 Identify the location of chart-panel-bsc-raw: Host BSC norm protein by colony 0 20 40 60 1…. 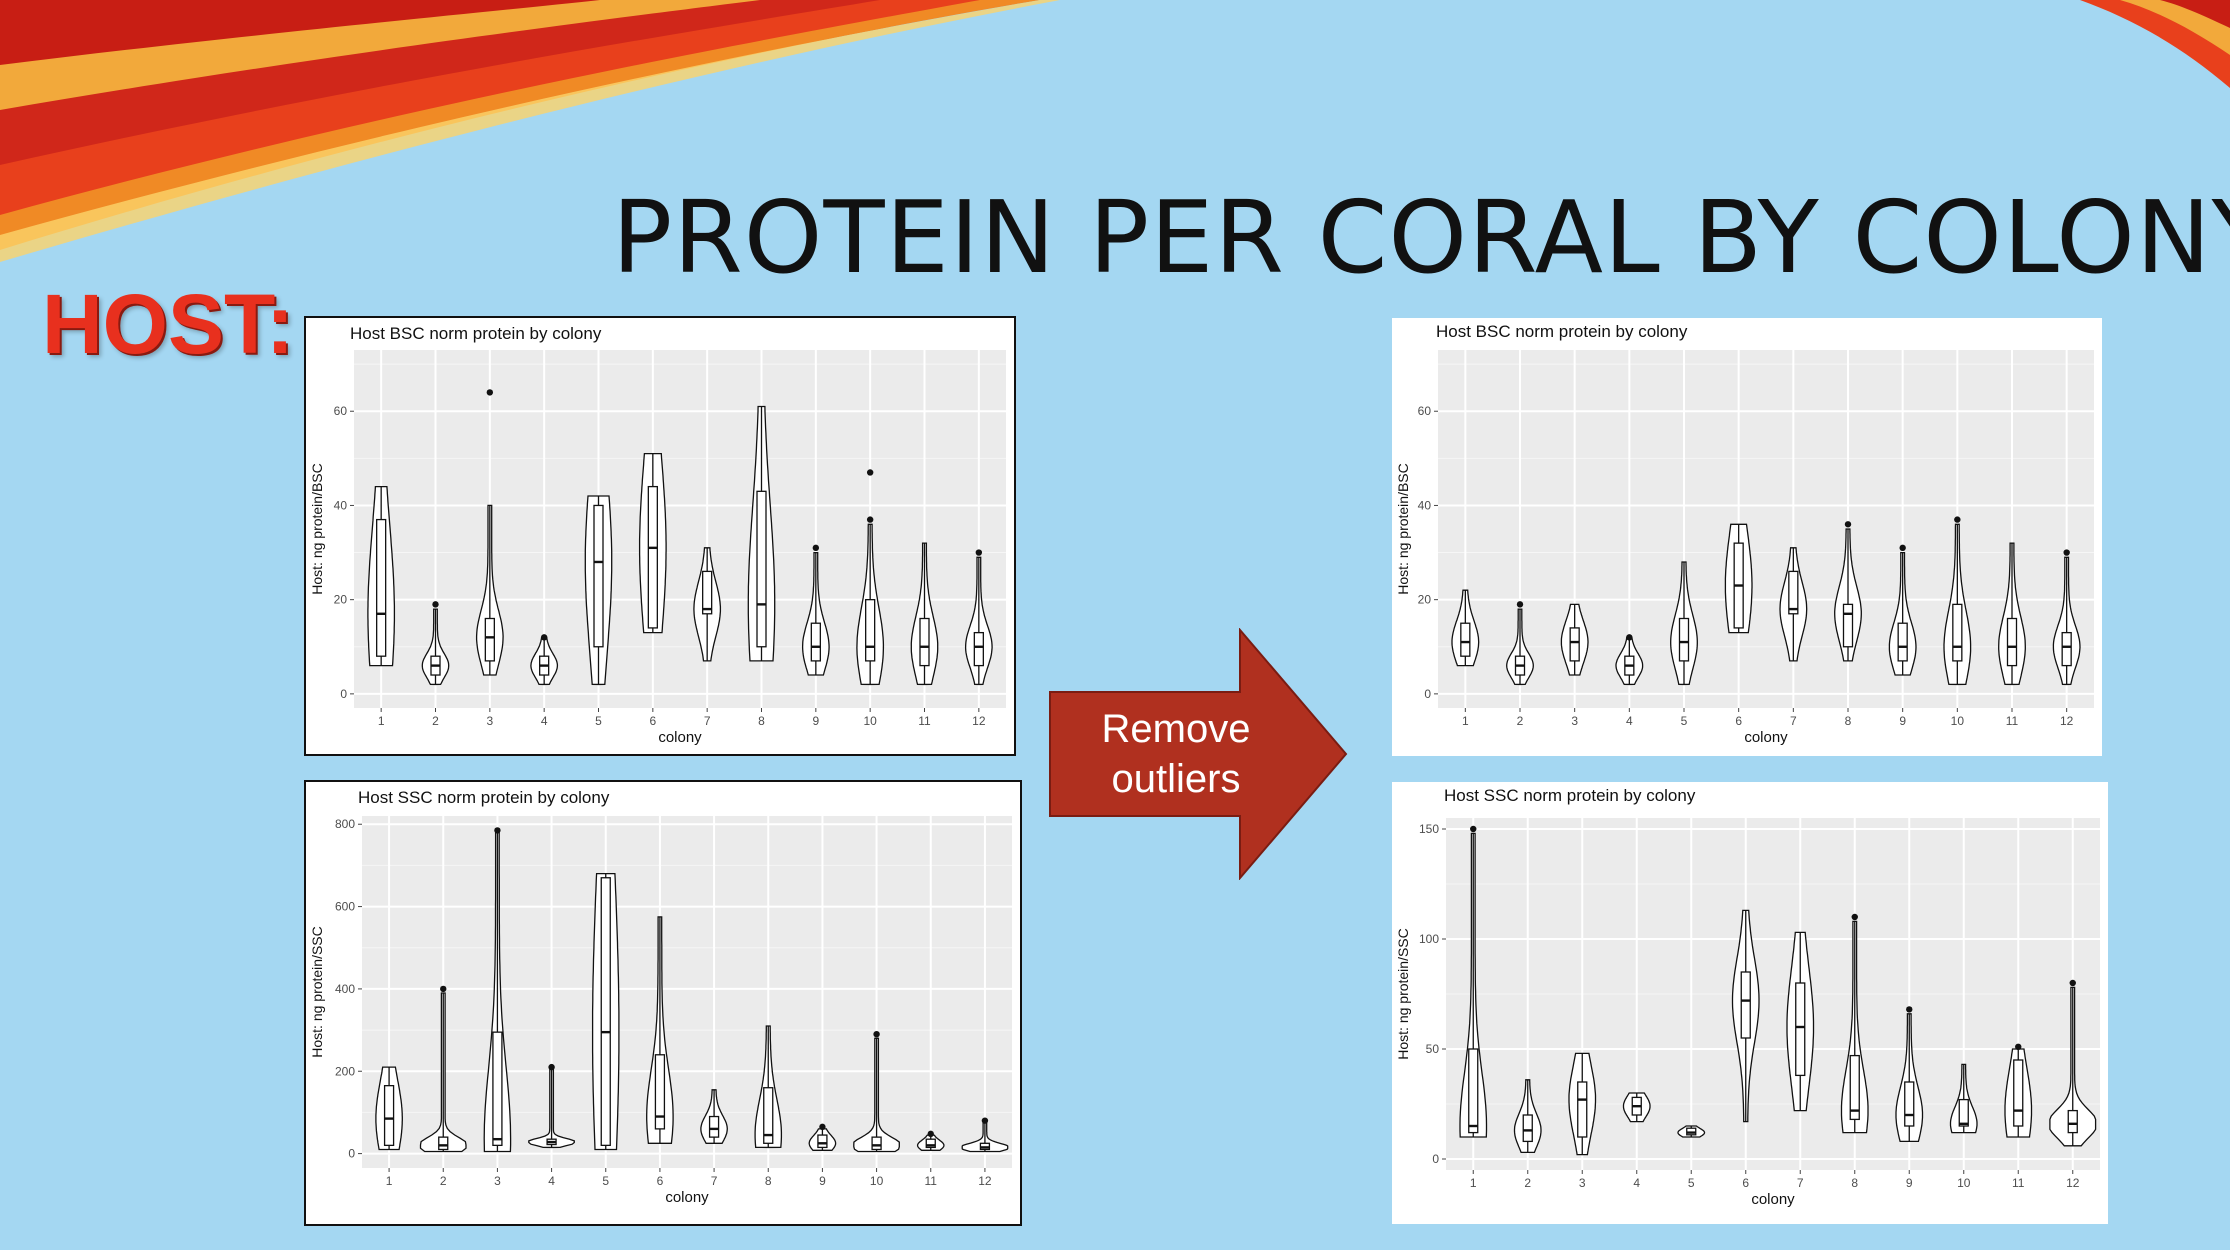
(660, 536).